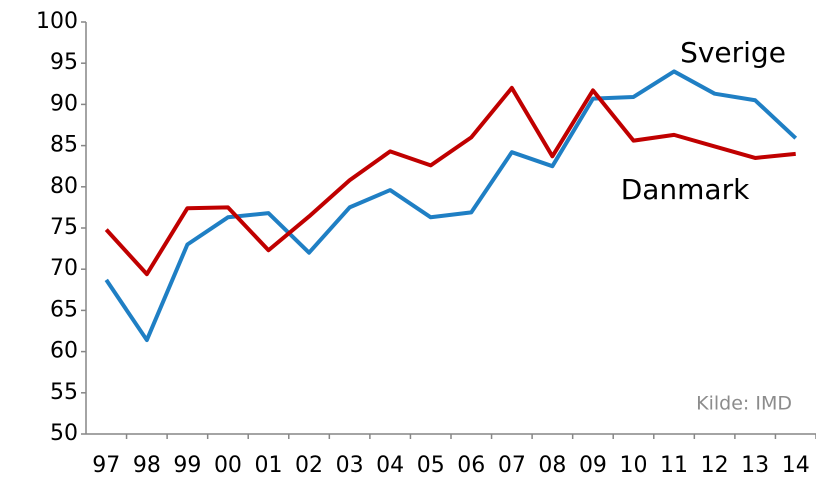 This screenshot has height=480, width=816. I want to click on series-label: Sverige, so click(733, 52).